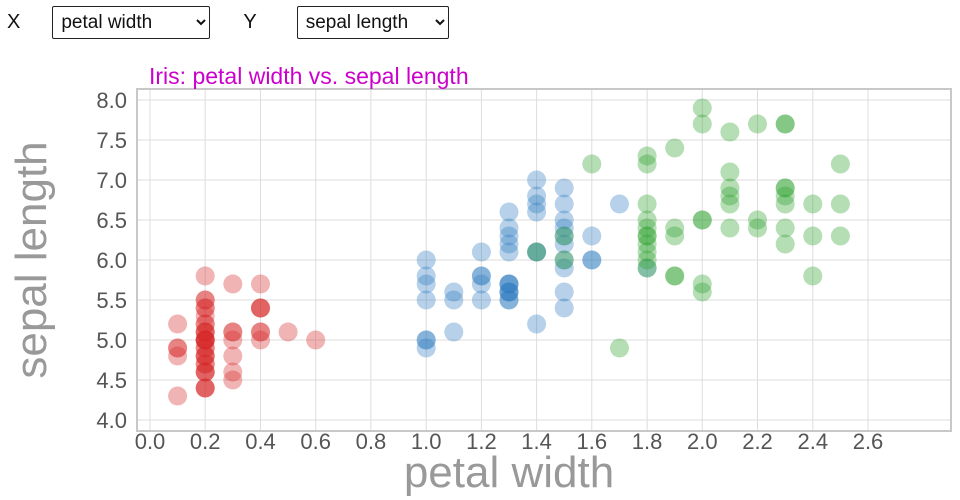 This screenshot has width=960, height=500. I want to click on y-tick-label: 4.0, so click(111, 420).